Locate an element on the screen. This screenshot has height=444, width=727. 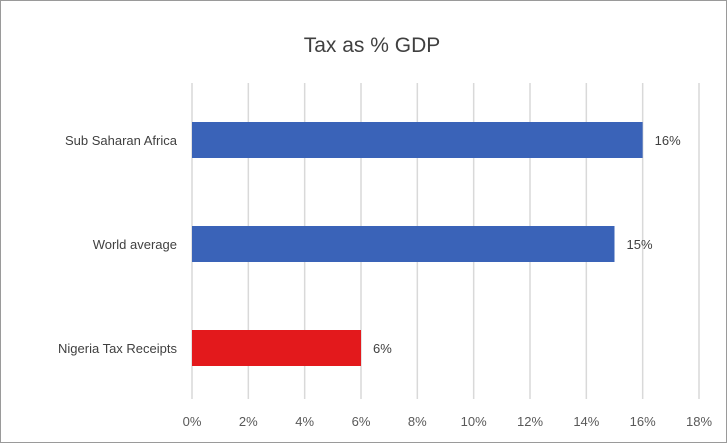
x-tick-label: 18% is located at coordinates (699, 421).